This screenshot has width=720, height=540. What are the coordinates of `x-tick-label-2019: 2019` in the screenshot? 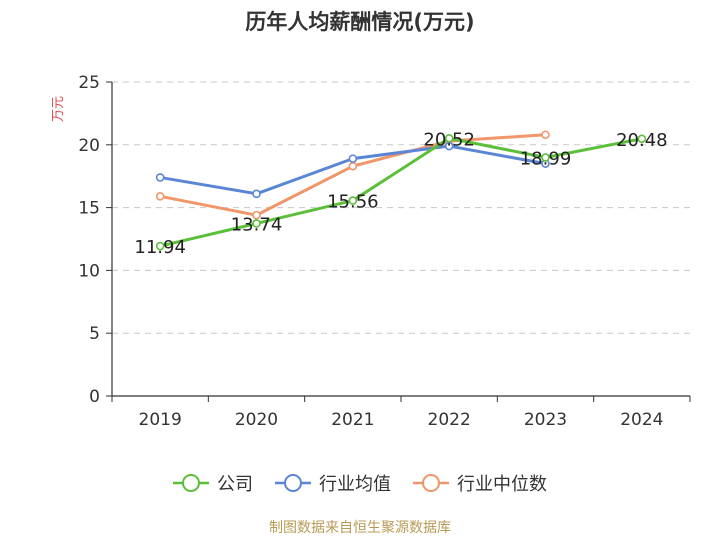 It's located at (160, 420).